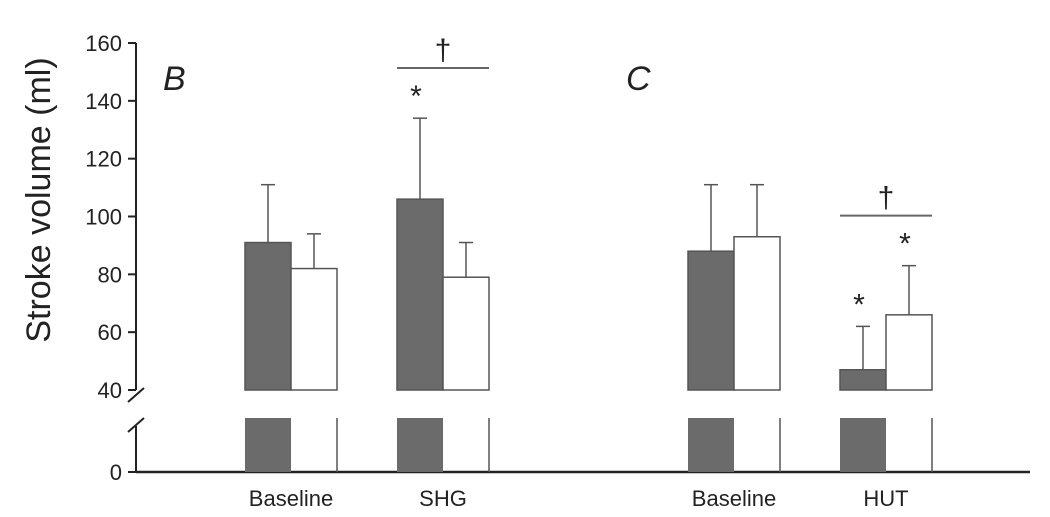 The height and width of the screenshot is (517, 1050). Describe the element at coordinates (103, 159) in the screenshot. I see `y-tick-label: 120` at that location.